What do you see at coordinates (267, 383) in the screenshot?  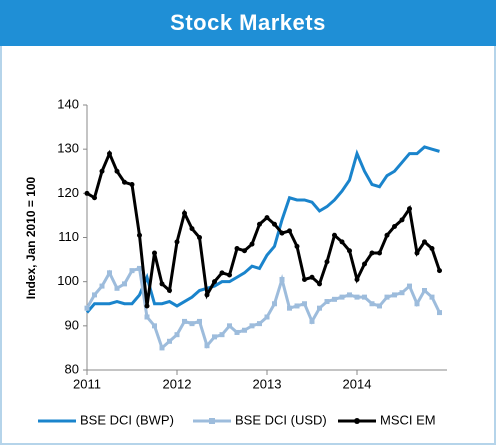 I see `x-tick-label: 2013` at bounding box center [267, 383].